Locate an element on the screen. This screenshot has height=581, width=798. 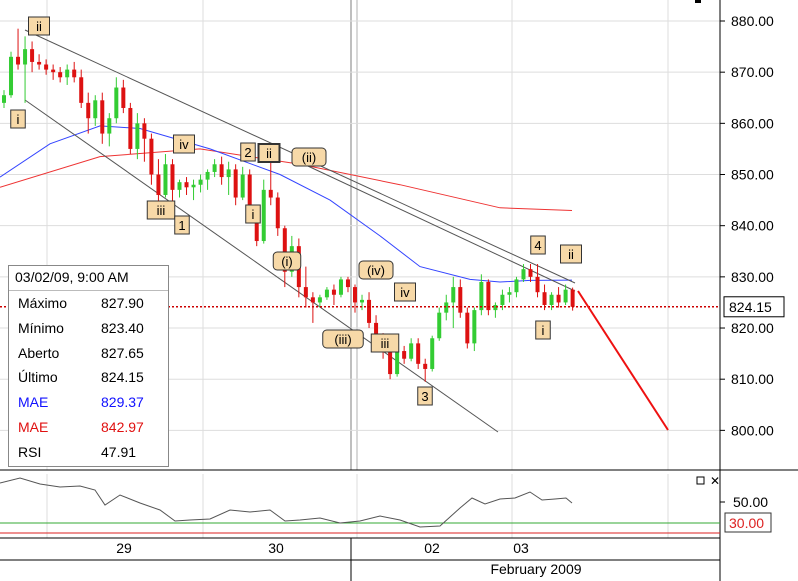
info-row-rsi: RSI 47.91 is located at coordinates (88, 452).